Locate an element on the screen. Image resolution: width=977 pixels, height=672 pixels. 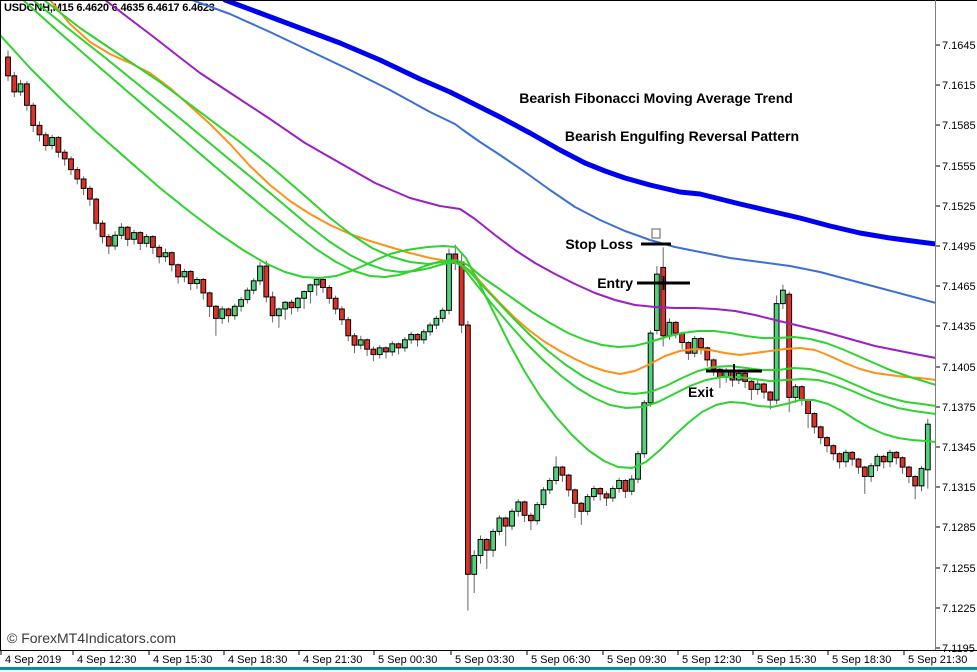
time-axis-label: 5 Sep 09:30 is located at coordinates (636, 660).